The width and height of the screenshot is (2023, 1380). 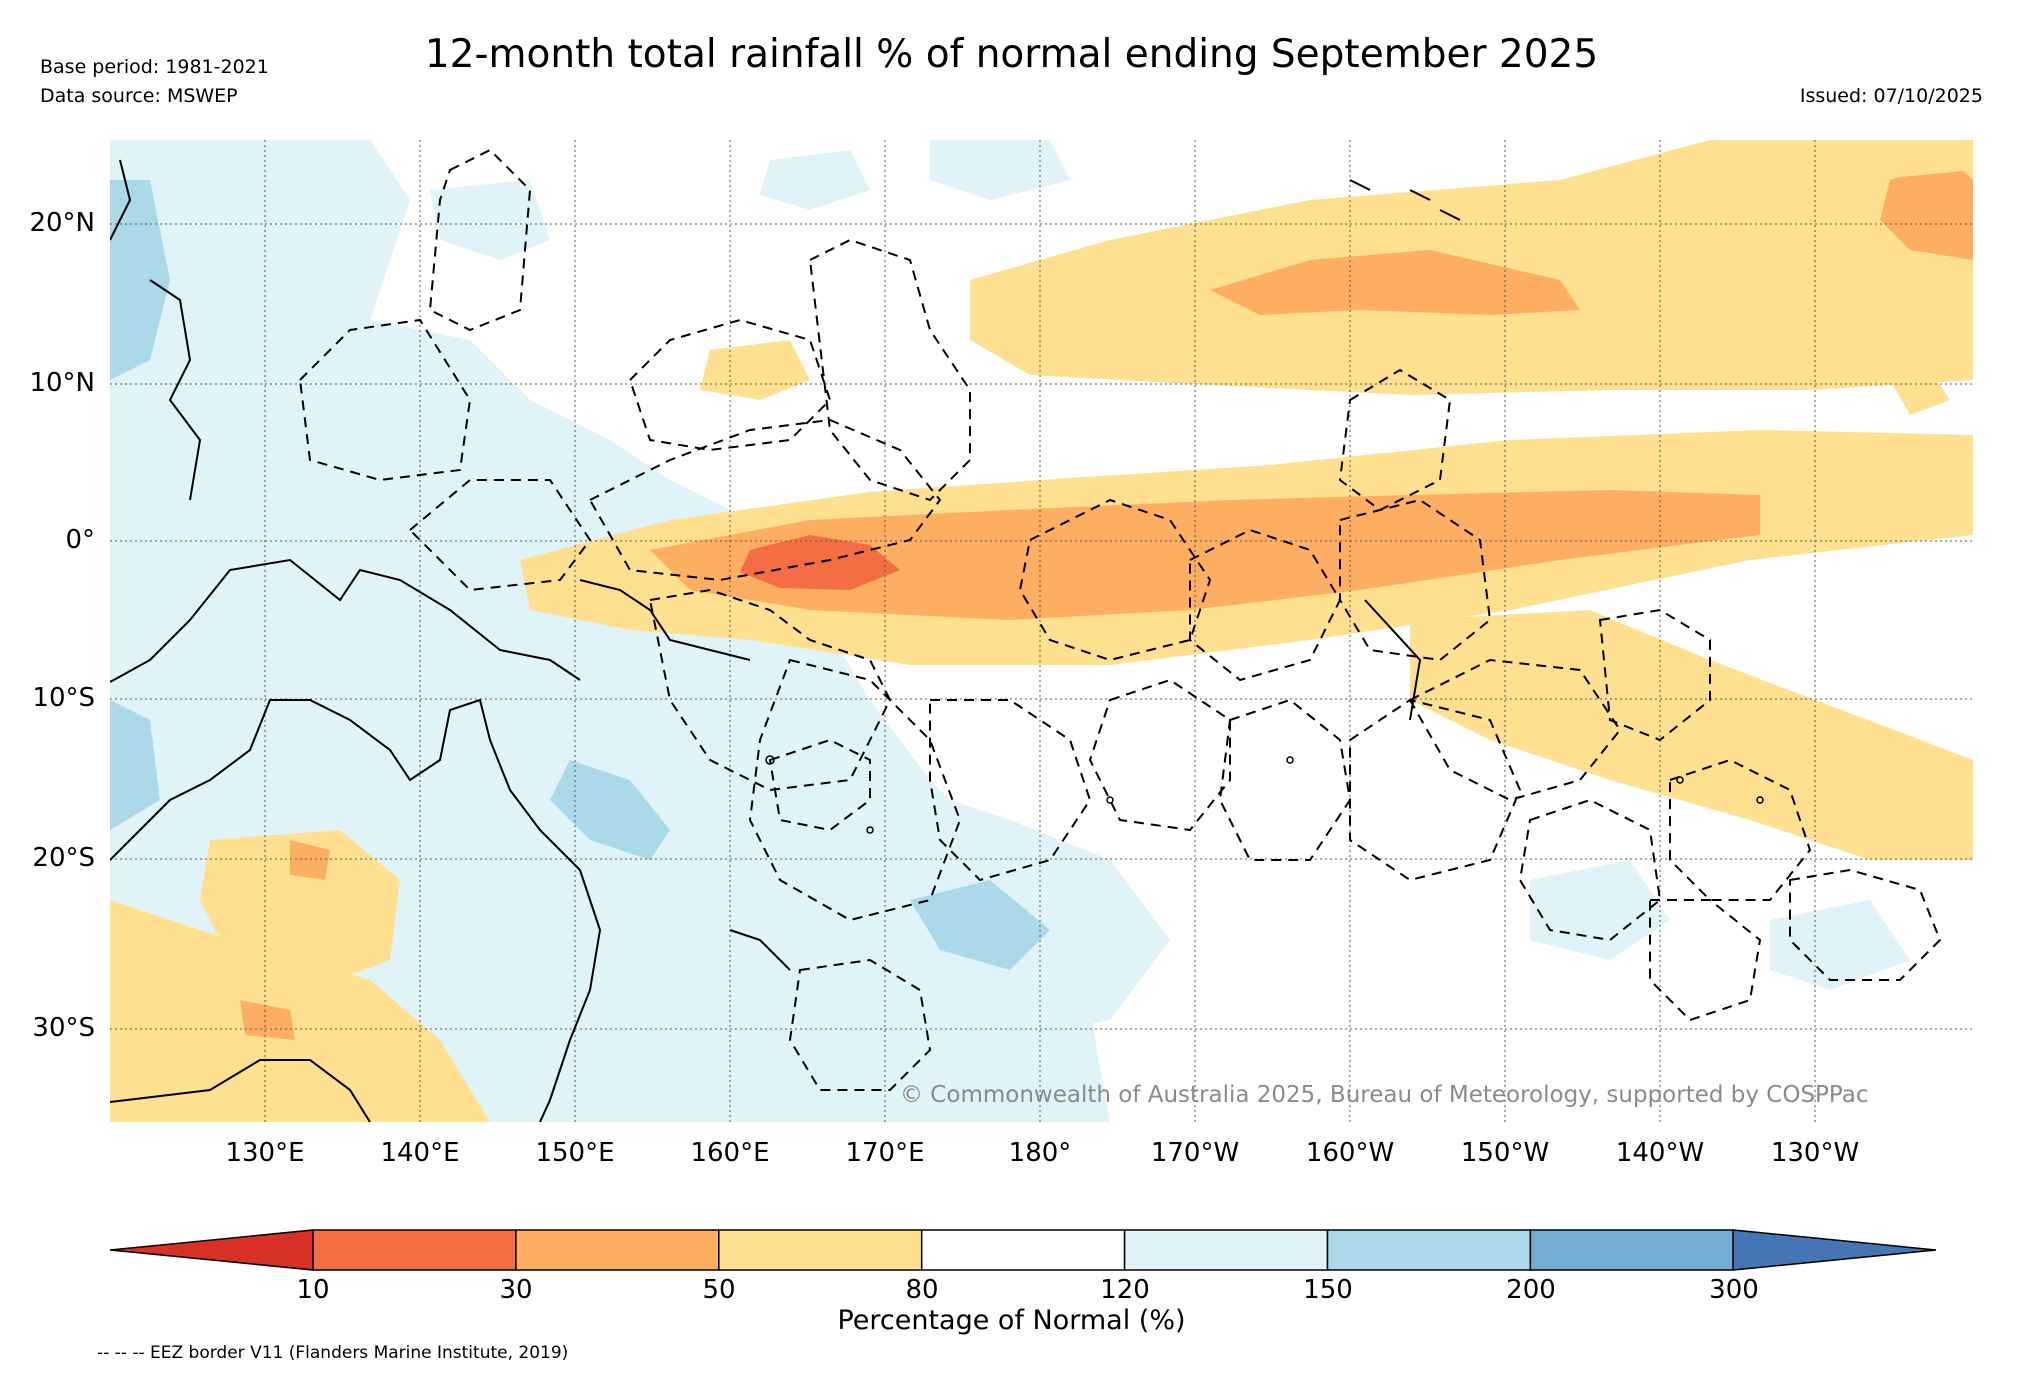 I want to click on colorbar-tick-30: 30, so click(x=516, y=1290).